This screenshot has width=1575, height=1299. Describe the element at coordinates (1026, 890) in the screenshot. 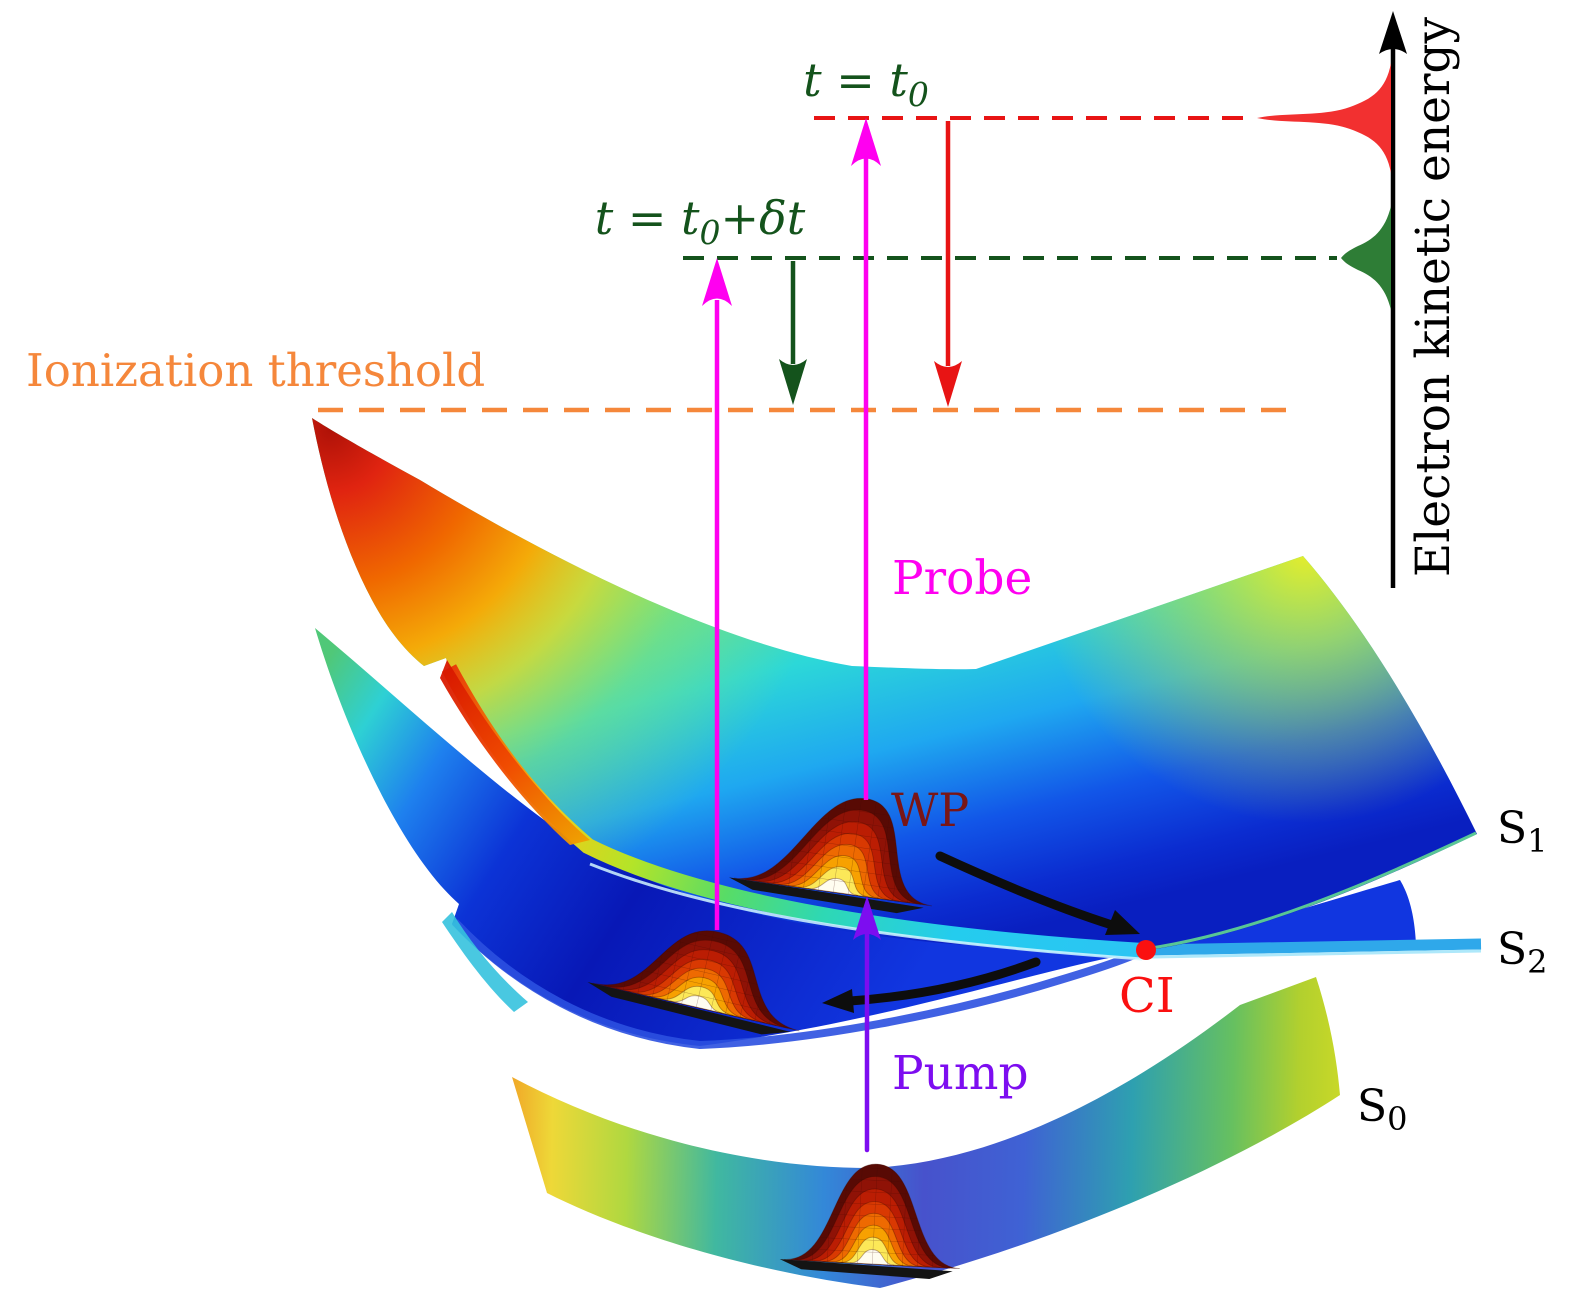

I see `wavepacket-motion-arrow-s1` at that location.